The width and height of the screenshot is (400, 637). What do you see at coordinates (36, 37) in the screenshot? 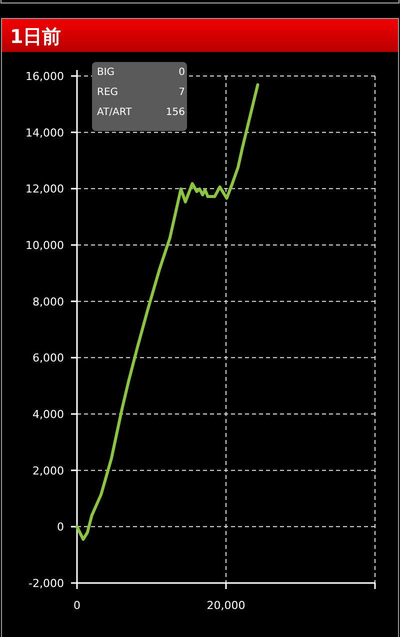
I see `chart-title: 1日前` at bounding box center [36, 37].